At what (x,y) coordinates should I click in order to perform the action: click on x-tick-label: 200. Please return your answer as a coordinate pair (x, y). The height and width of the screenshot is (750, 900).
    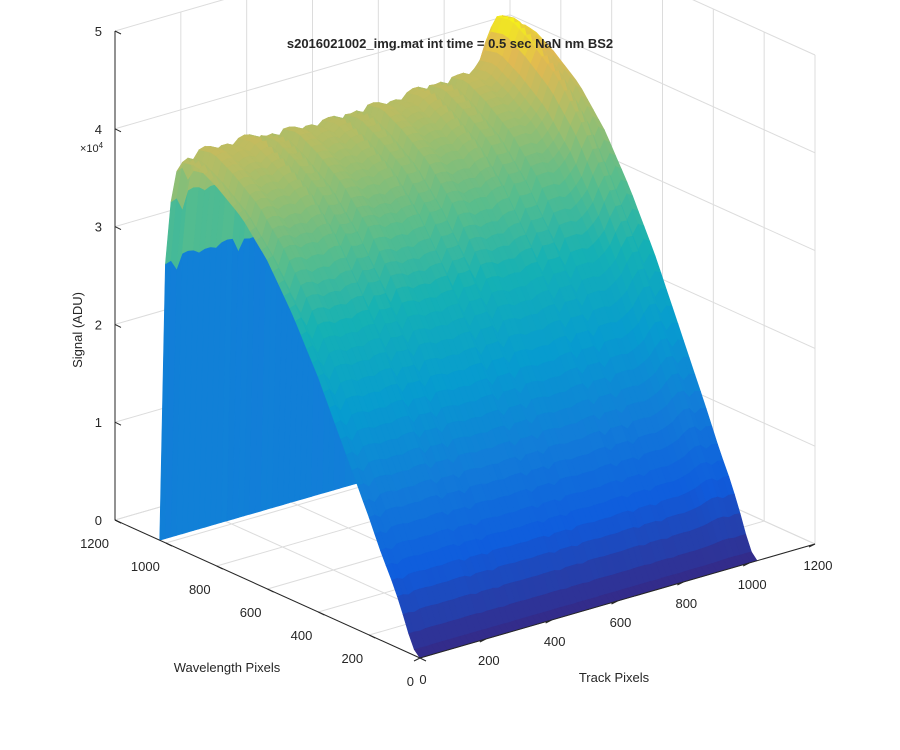
    Looking at the image, I should click on (489, 660).